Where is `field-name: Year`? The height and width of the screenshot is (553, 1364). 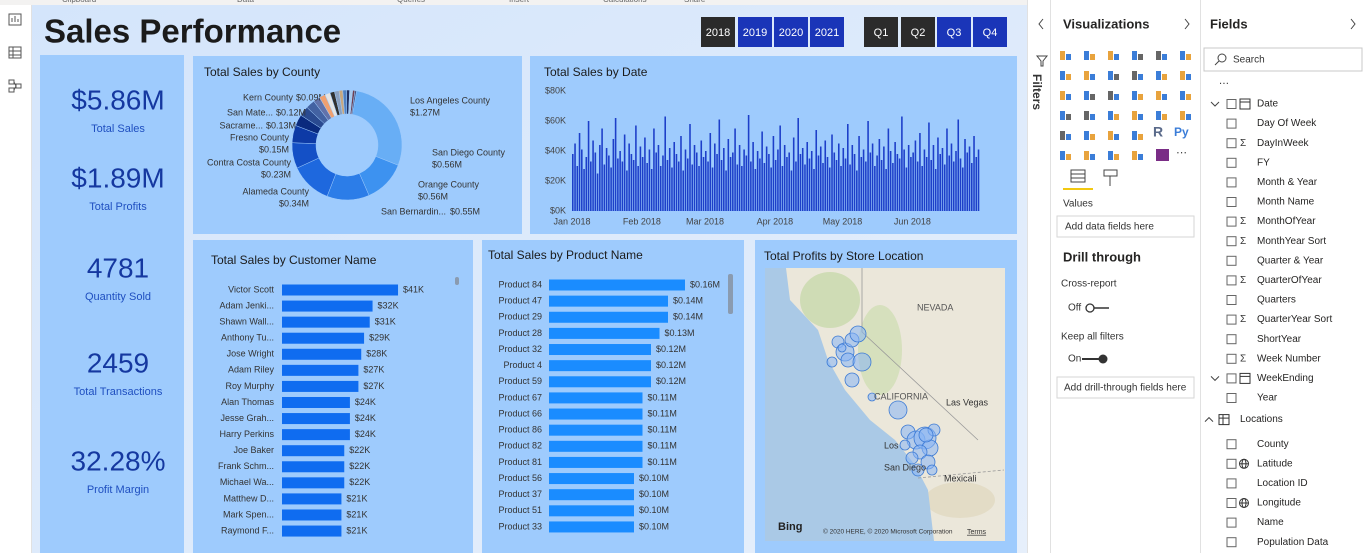 field-name: Year is located at coordinates (1267, 398).